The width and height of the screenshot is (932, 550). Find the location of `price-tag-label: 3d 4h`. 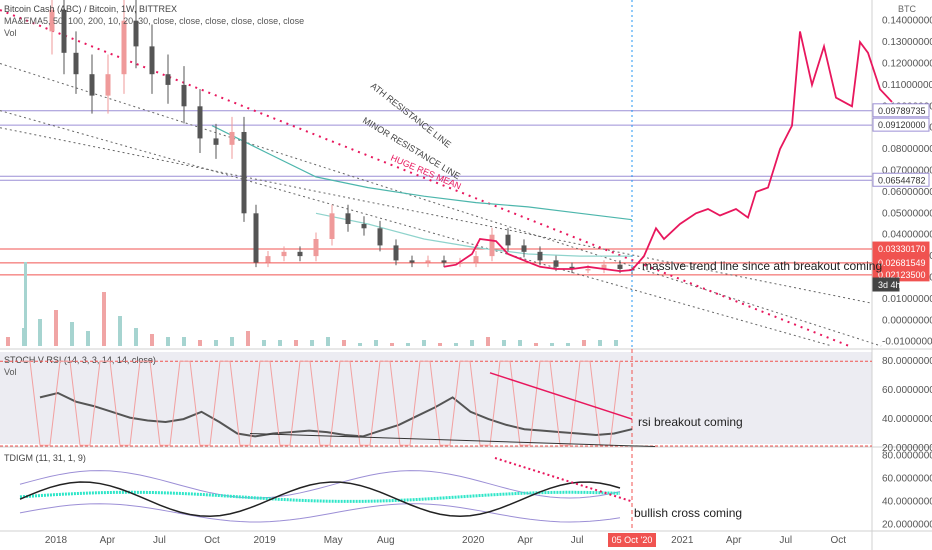

price-tag-label: 3d 4h is located at coordinates (889, 285).